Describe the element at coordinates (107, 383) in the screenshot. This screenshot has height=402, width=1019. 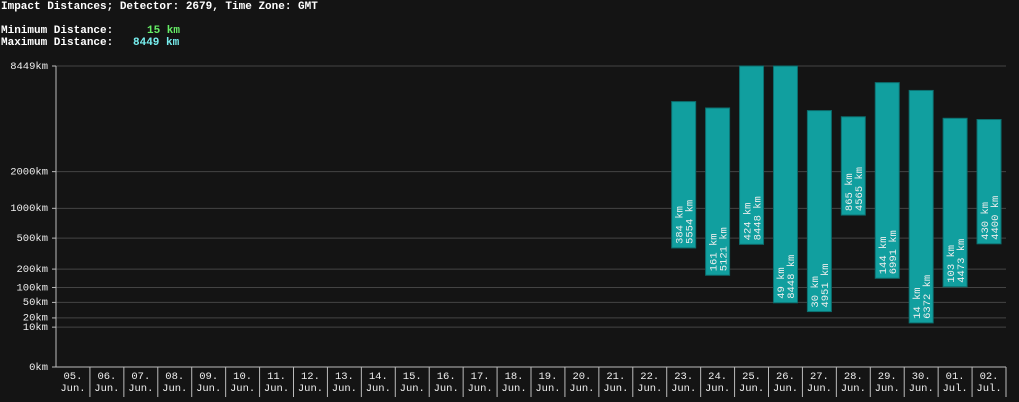
I see `x-tick-label: 06. Jun.` at that location.